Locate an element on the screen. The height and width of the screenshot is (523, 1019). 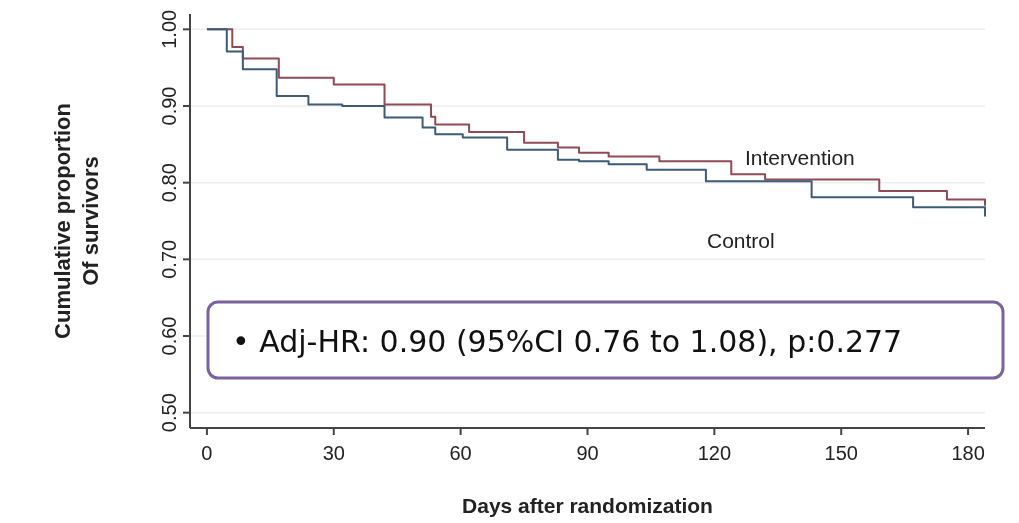
y-tick-label: 0.50 is located at coordinates (169, 413).